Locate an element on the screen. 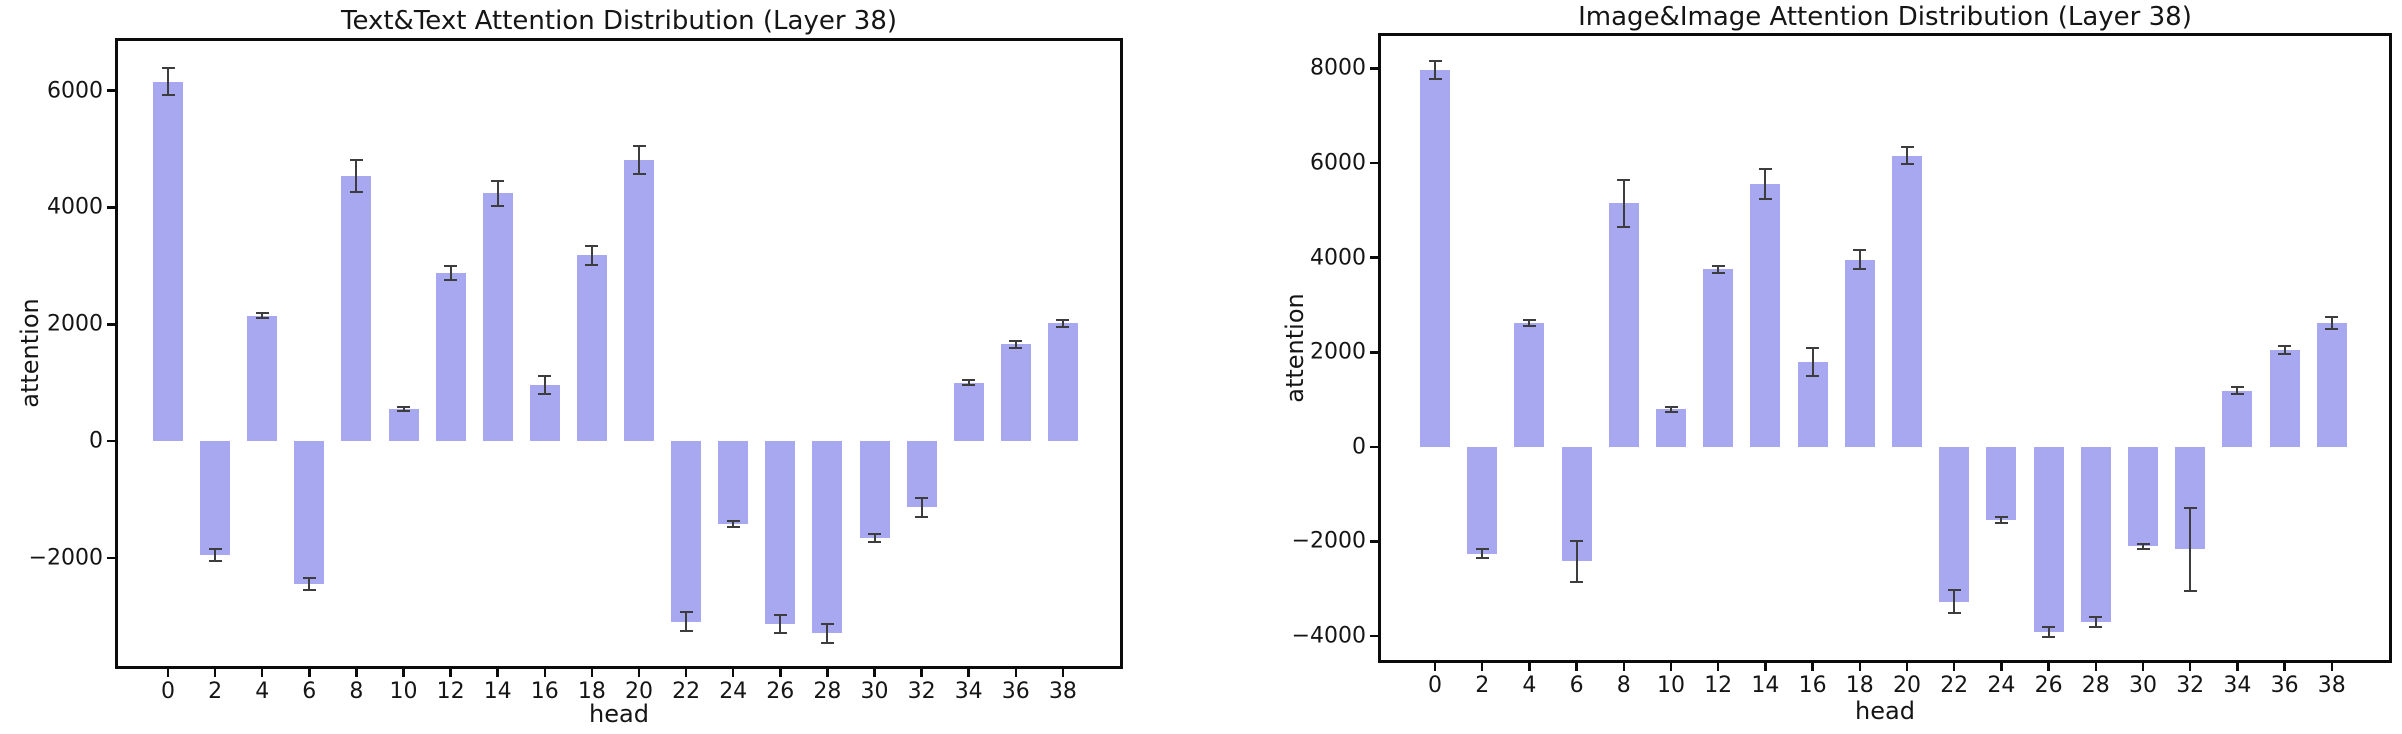  x-tick-label: 38 is located at coordinates (2331, 685).